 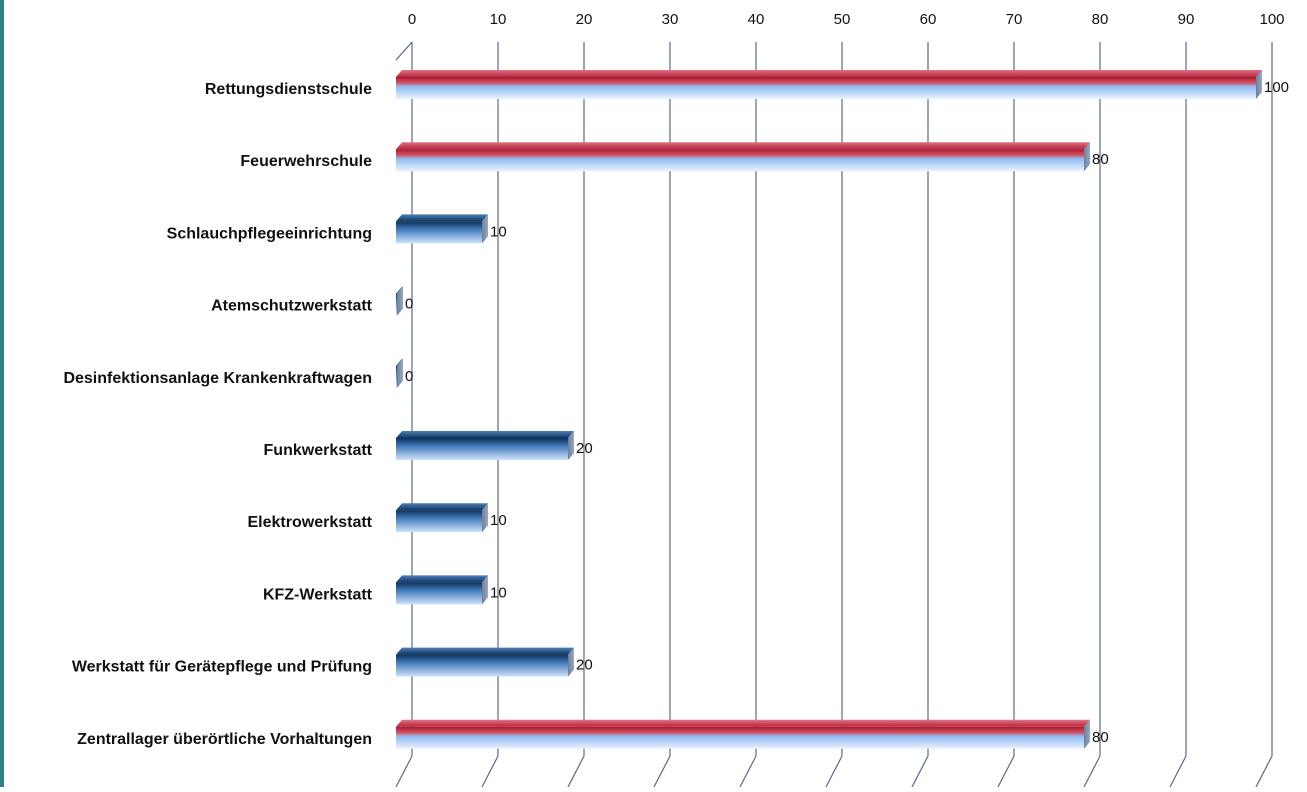 I want to click on category-label: Werkstatt für Gerätepflege und Prüfung, so click(x=222, y=667).